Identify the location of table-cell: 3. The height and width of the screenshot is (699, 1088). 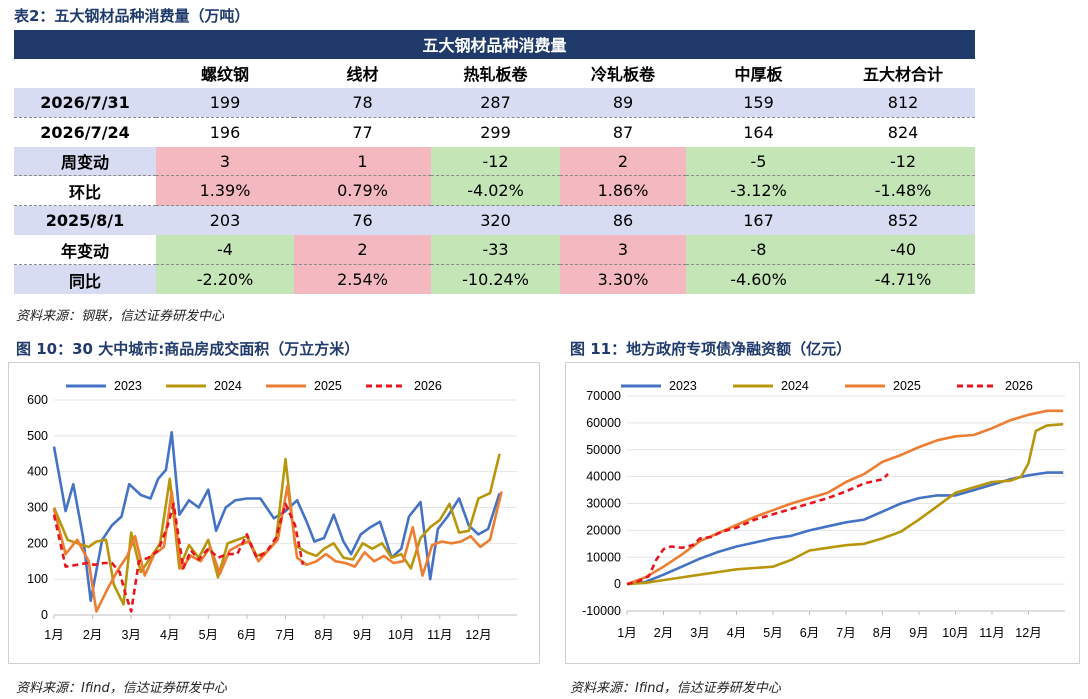
(623, 250).